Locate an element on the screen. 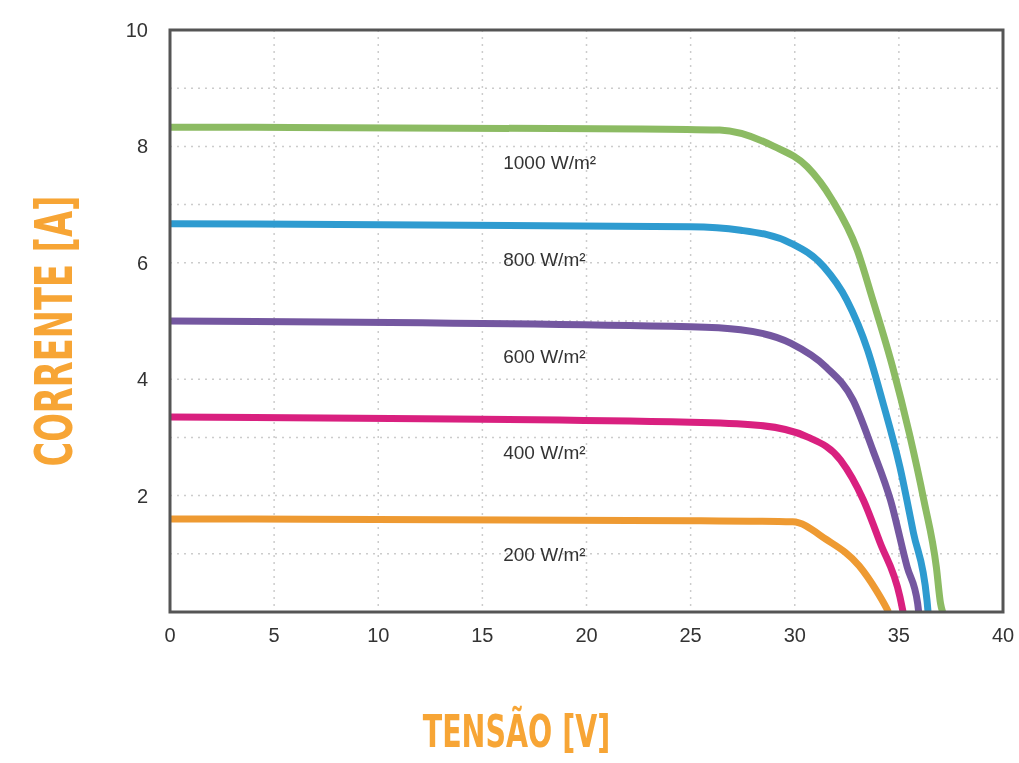  y-tick-label: 10 is located at coordinates (136, 30).